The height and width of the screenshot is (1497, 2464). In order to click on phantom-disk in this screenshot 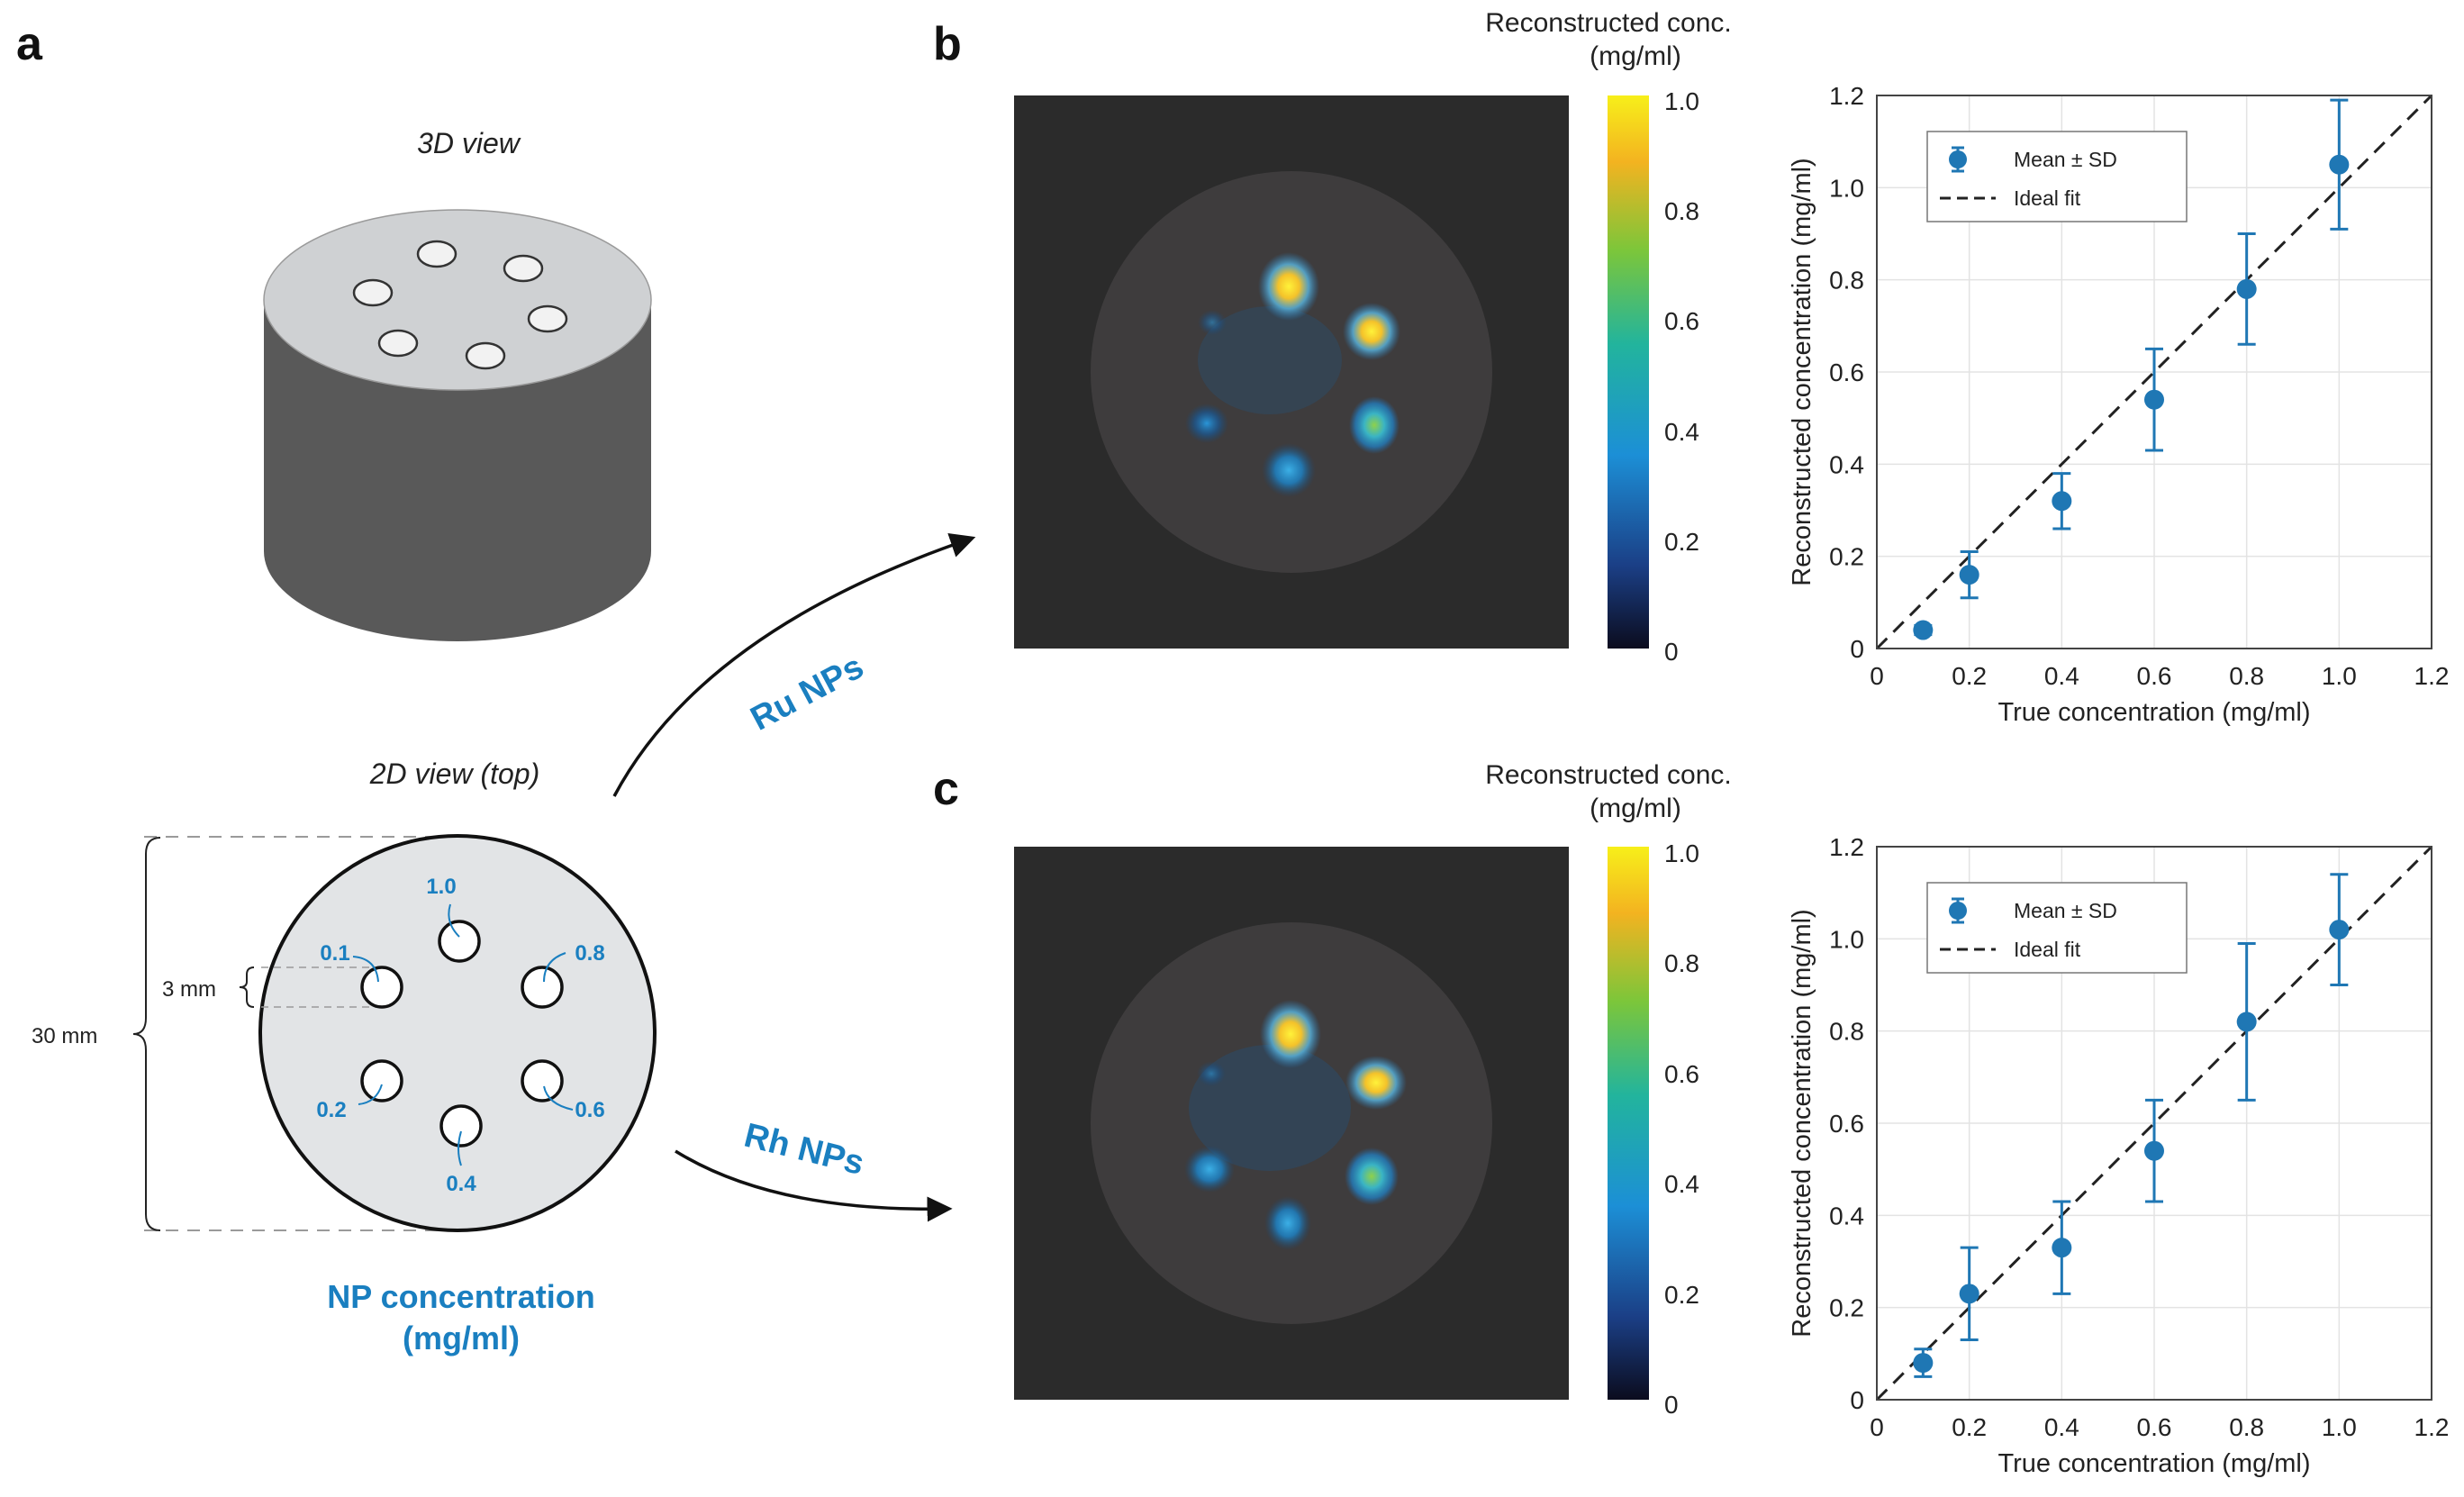, I will do `click(1291, 1123)`.